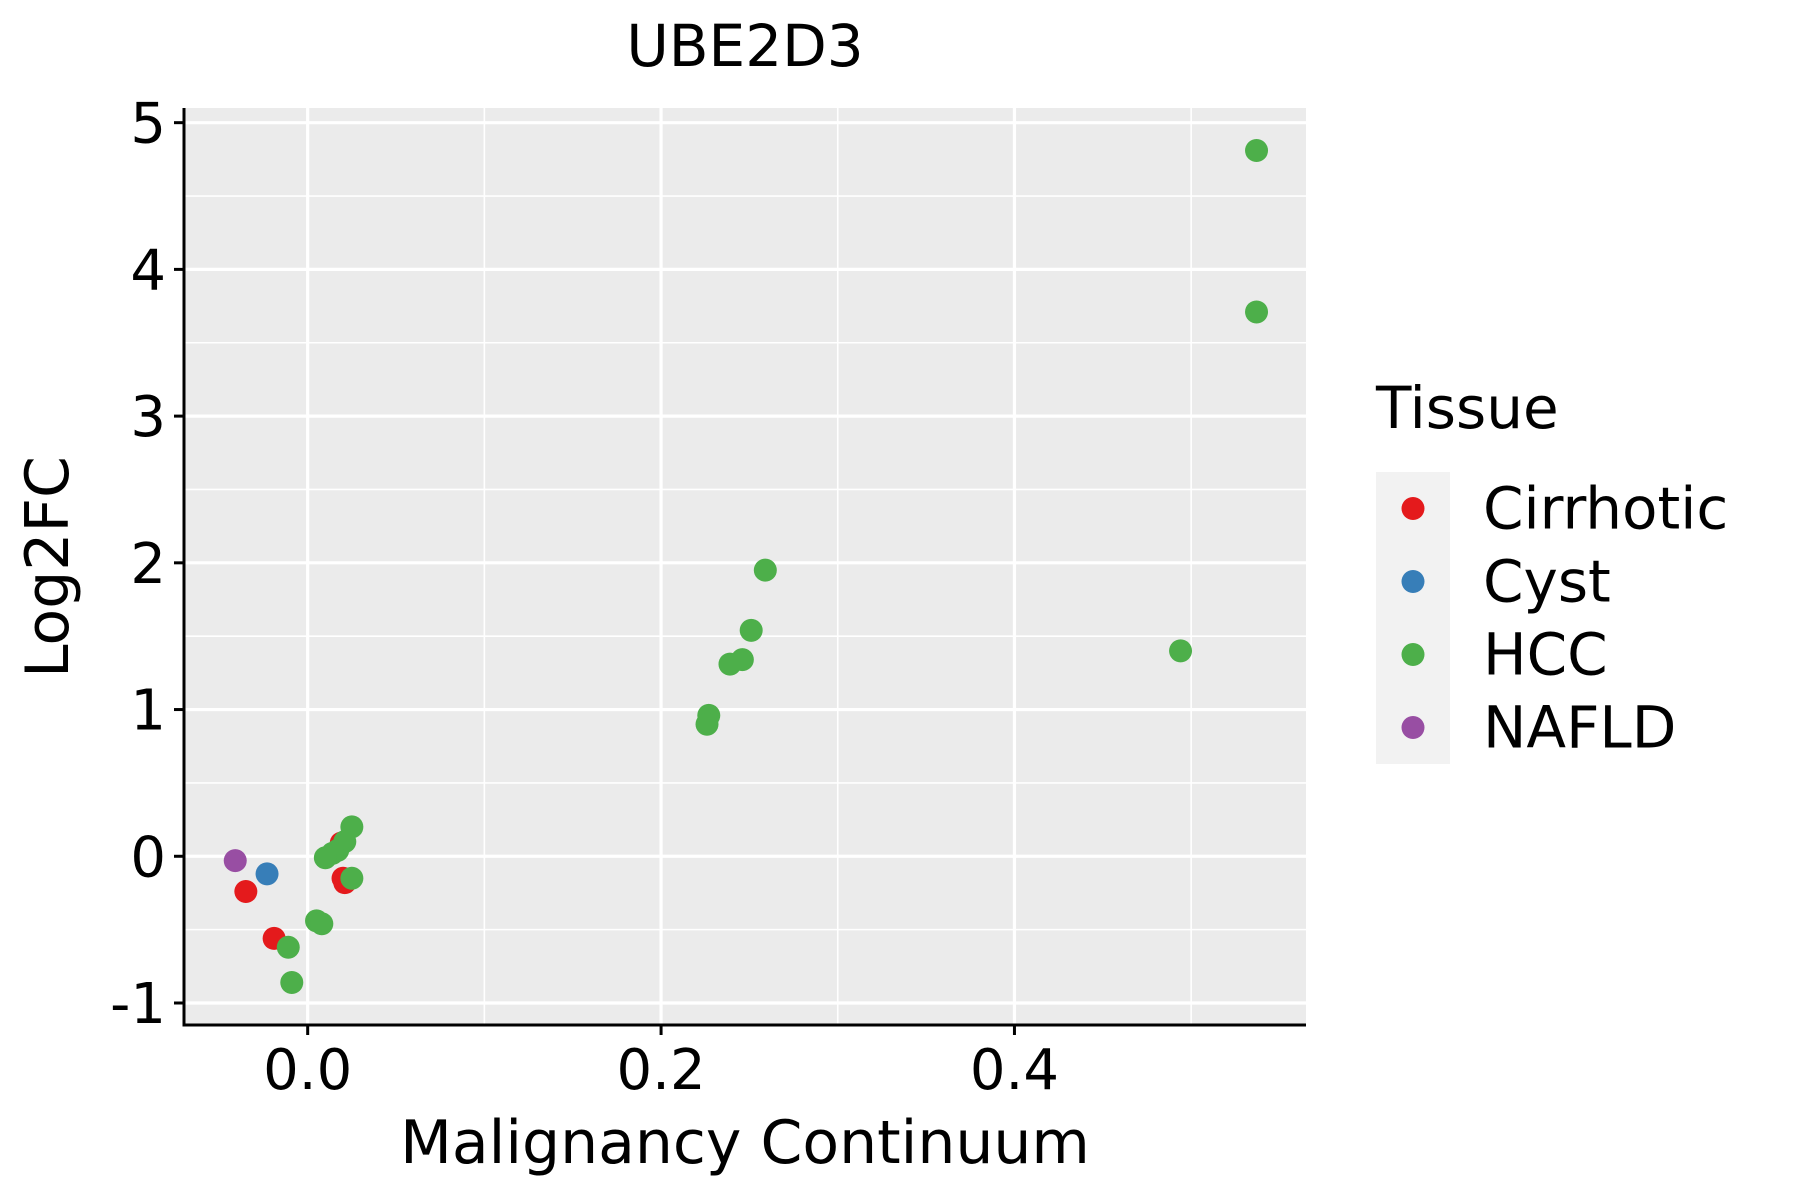 The image size is (1800, 1200). What do you see at coordinates (1579, 728) in the screenshot?
I see `legend-label-nafld: NAFLD` at bounding box center [1579, 728].